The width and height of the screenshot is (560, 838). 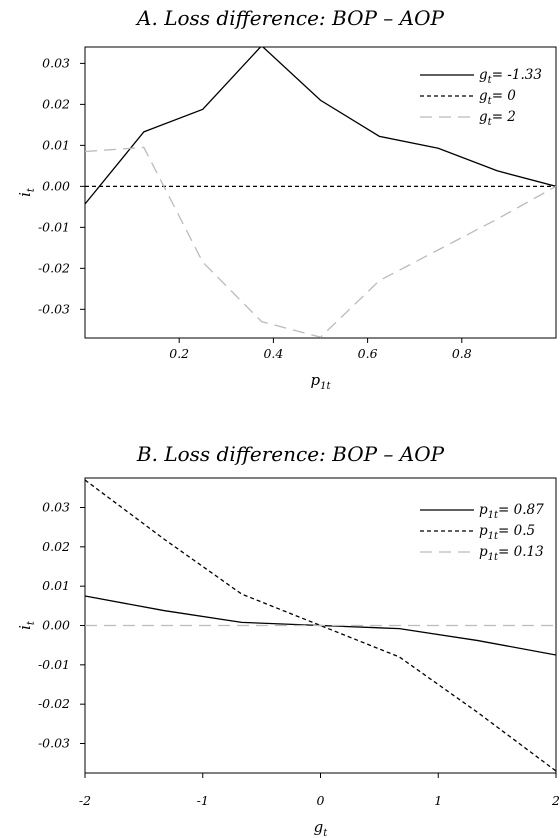 I want to click on x-tick-label: 0.6, so click(x=368, y=353).